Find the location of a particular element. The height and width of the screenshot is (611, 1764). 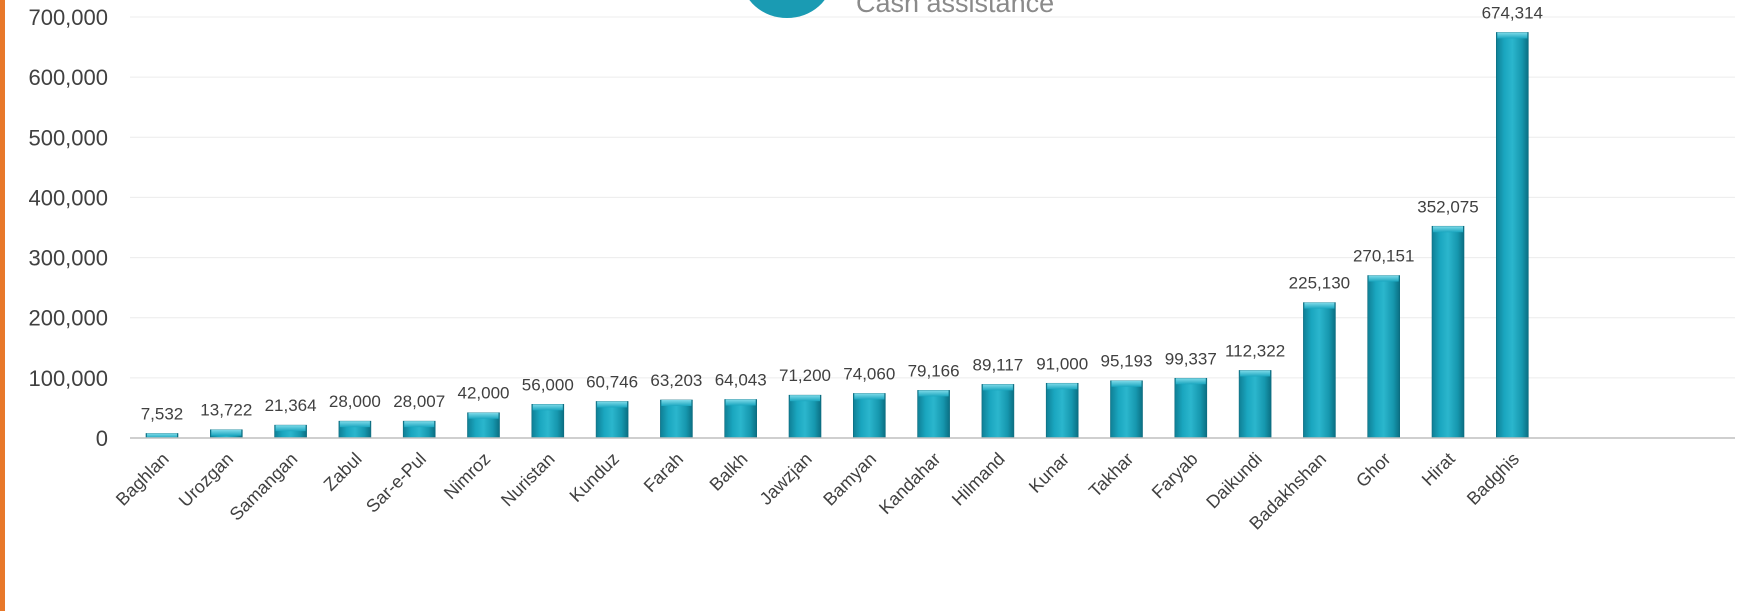

data-label: 225,130 is located at coordinates (1319, 283).